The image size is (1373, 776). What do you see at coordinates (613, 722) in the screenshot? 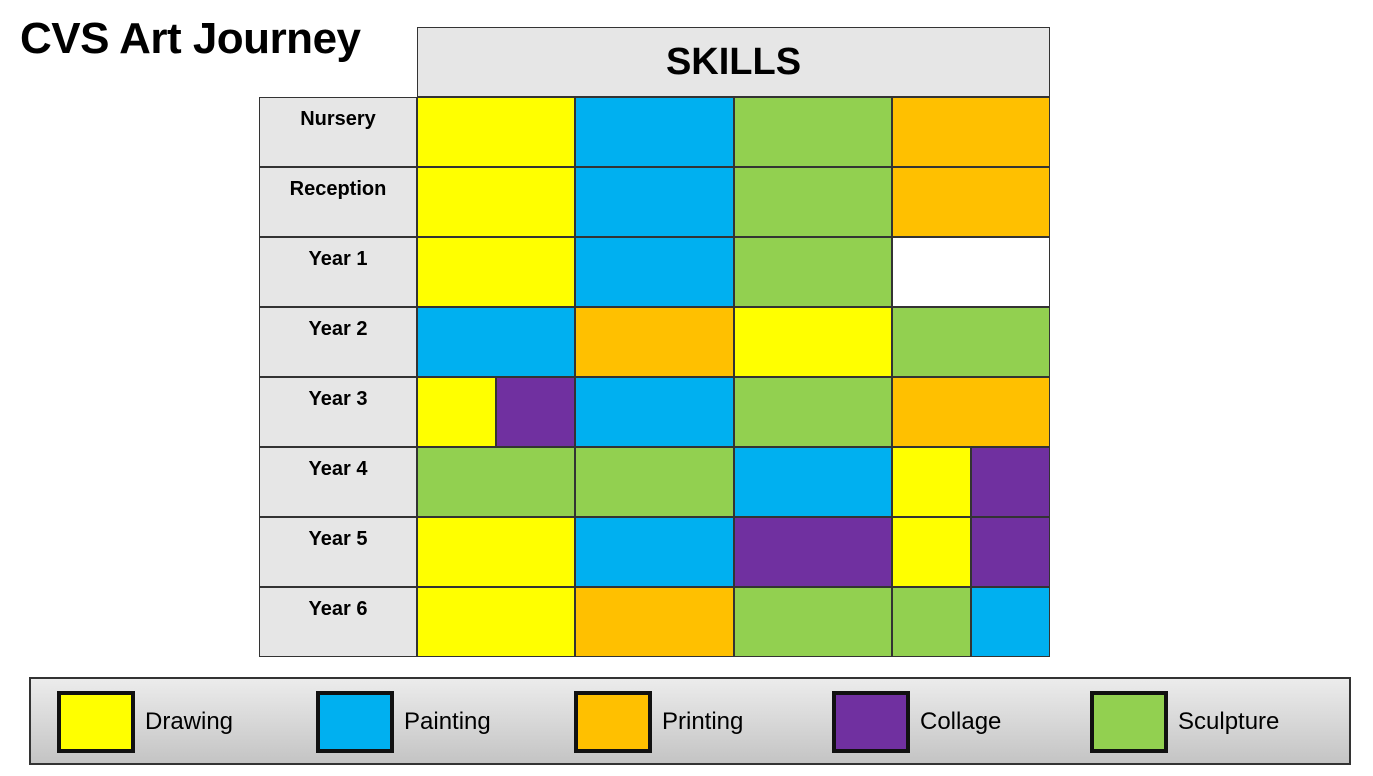
I see `legend-swatch-printing` at bounding box center [613, 722].